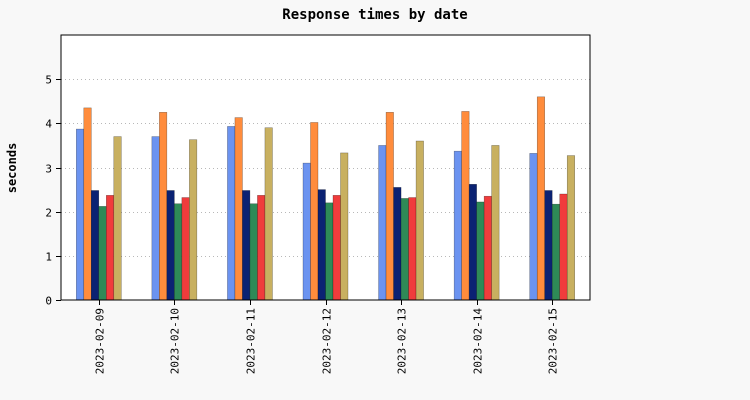  What do you see at coordinates (48, 80) in the screenshot?
I see `y-tick-label: 5` at bounding box center [48, 80].